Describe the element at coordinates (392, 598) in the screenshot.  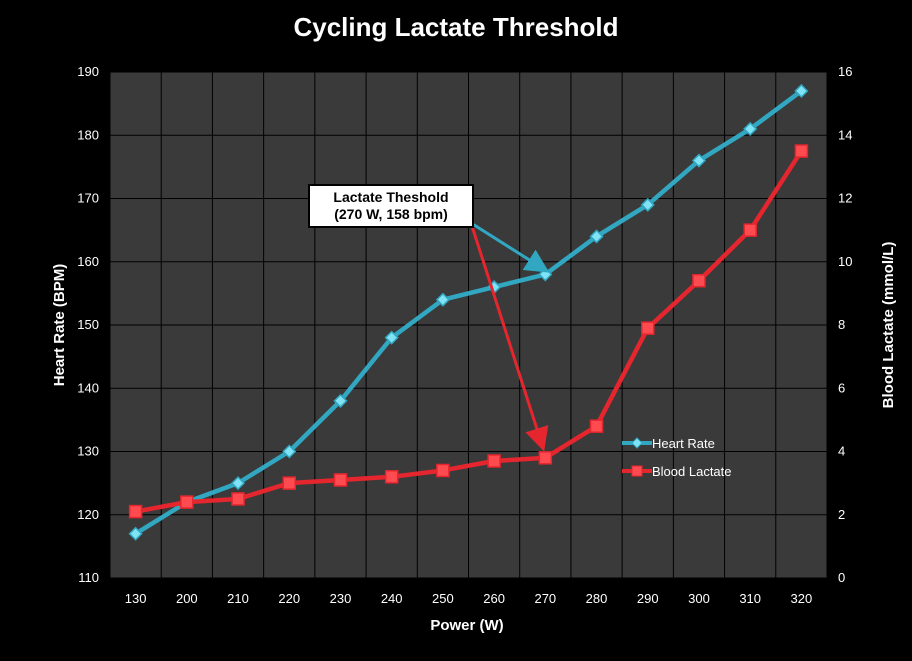
I see `x-tick-label: 240` at that location.